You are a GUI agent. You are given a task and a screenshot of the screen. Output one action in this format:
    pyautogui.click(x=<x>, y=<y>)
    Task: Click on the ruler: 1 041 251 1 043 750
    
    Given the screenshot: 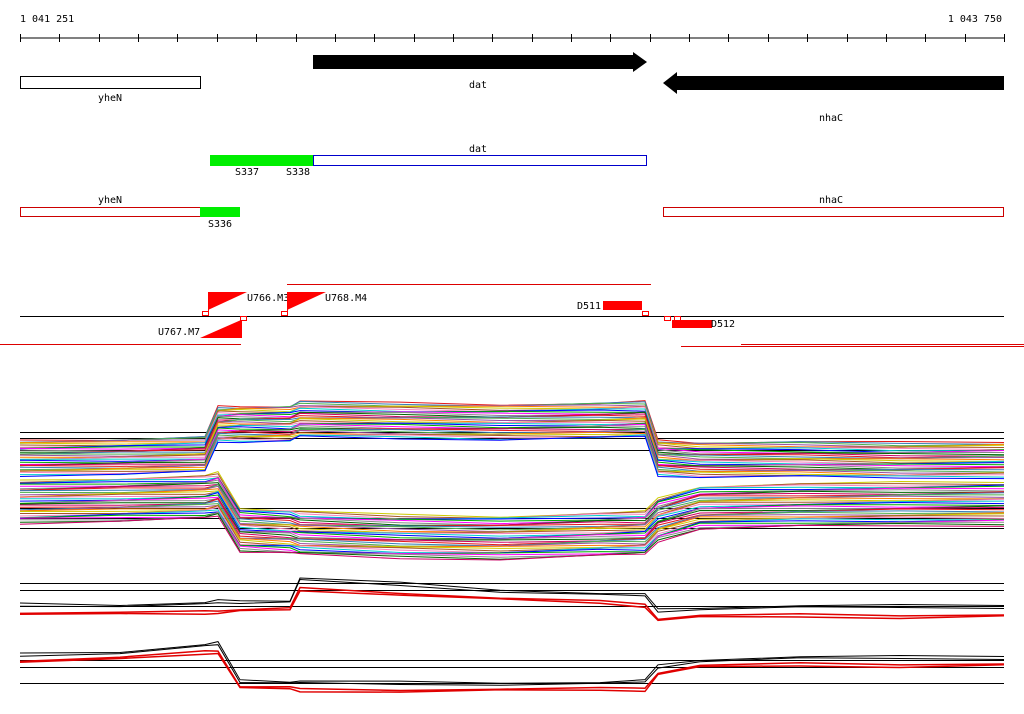 What is the action you would take?
    pyautogui.click(x=512, y=28)
    